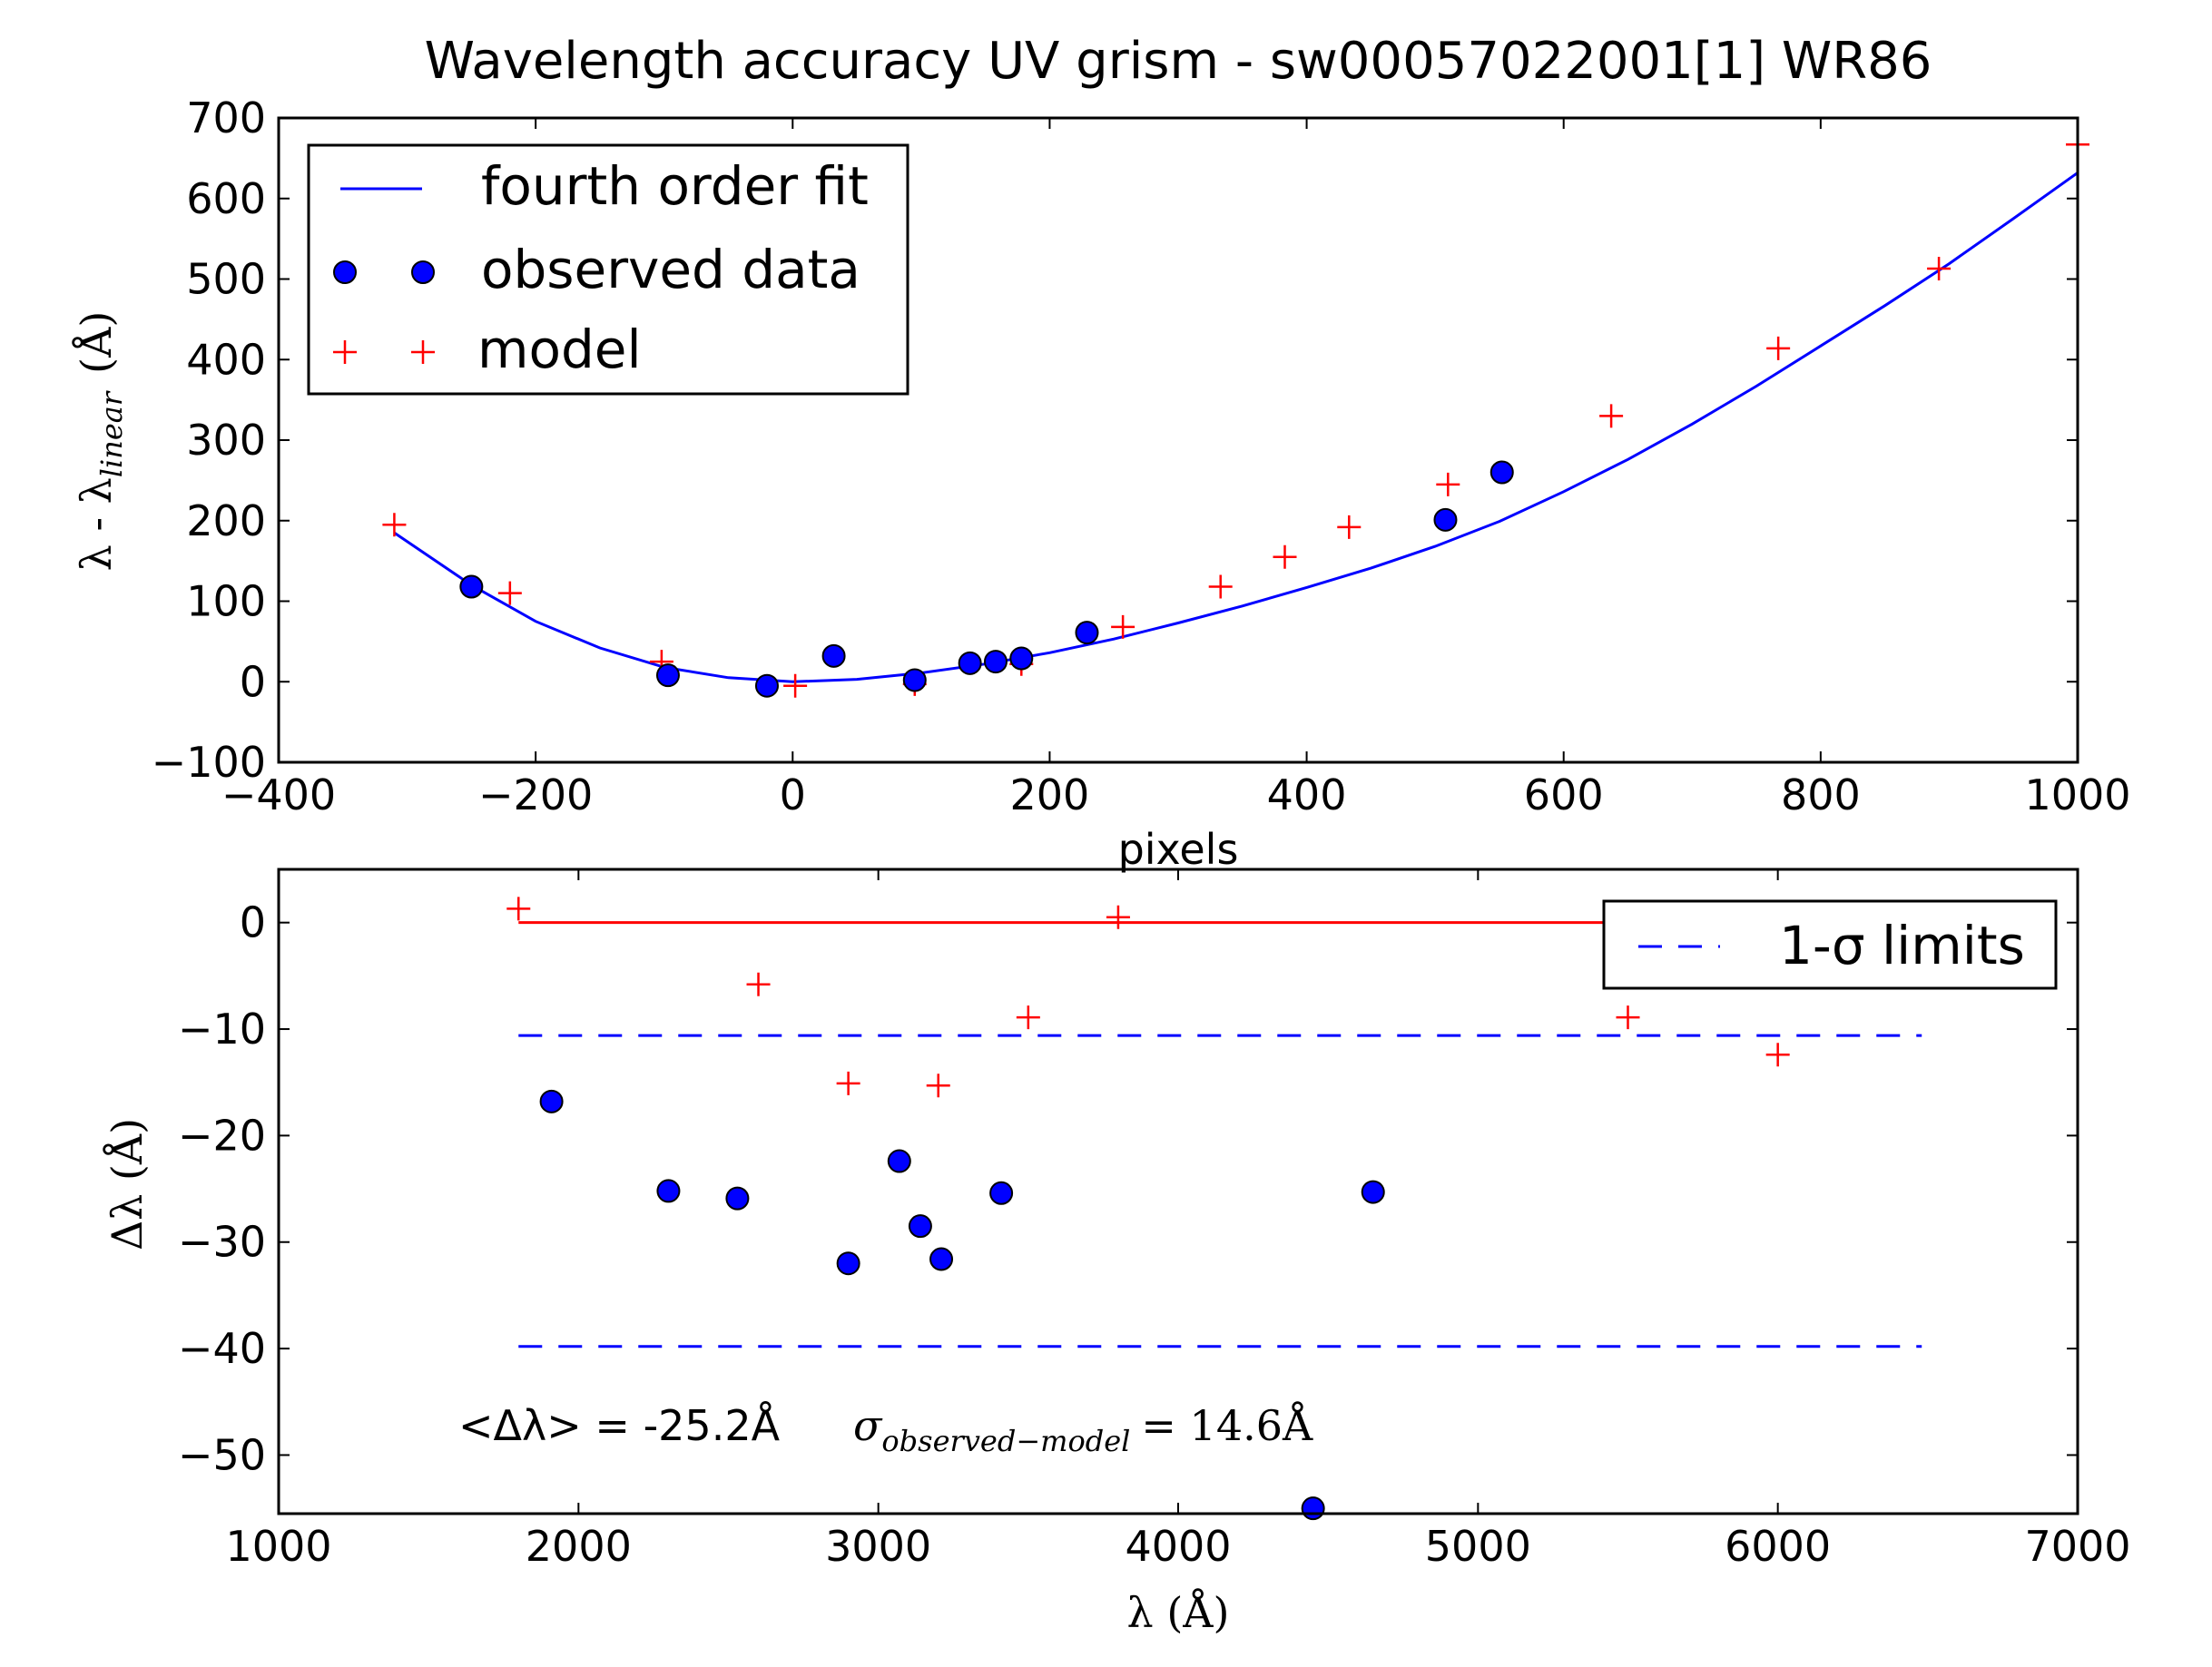  I want to click on bottom-x-tick-label: 4000, so click(1178, 1547).